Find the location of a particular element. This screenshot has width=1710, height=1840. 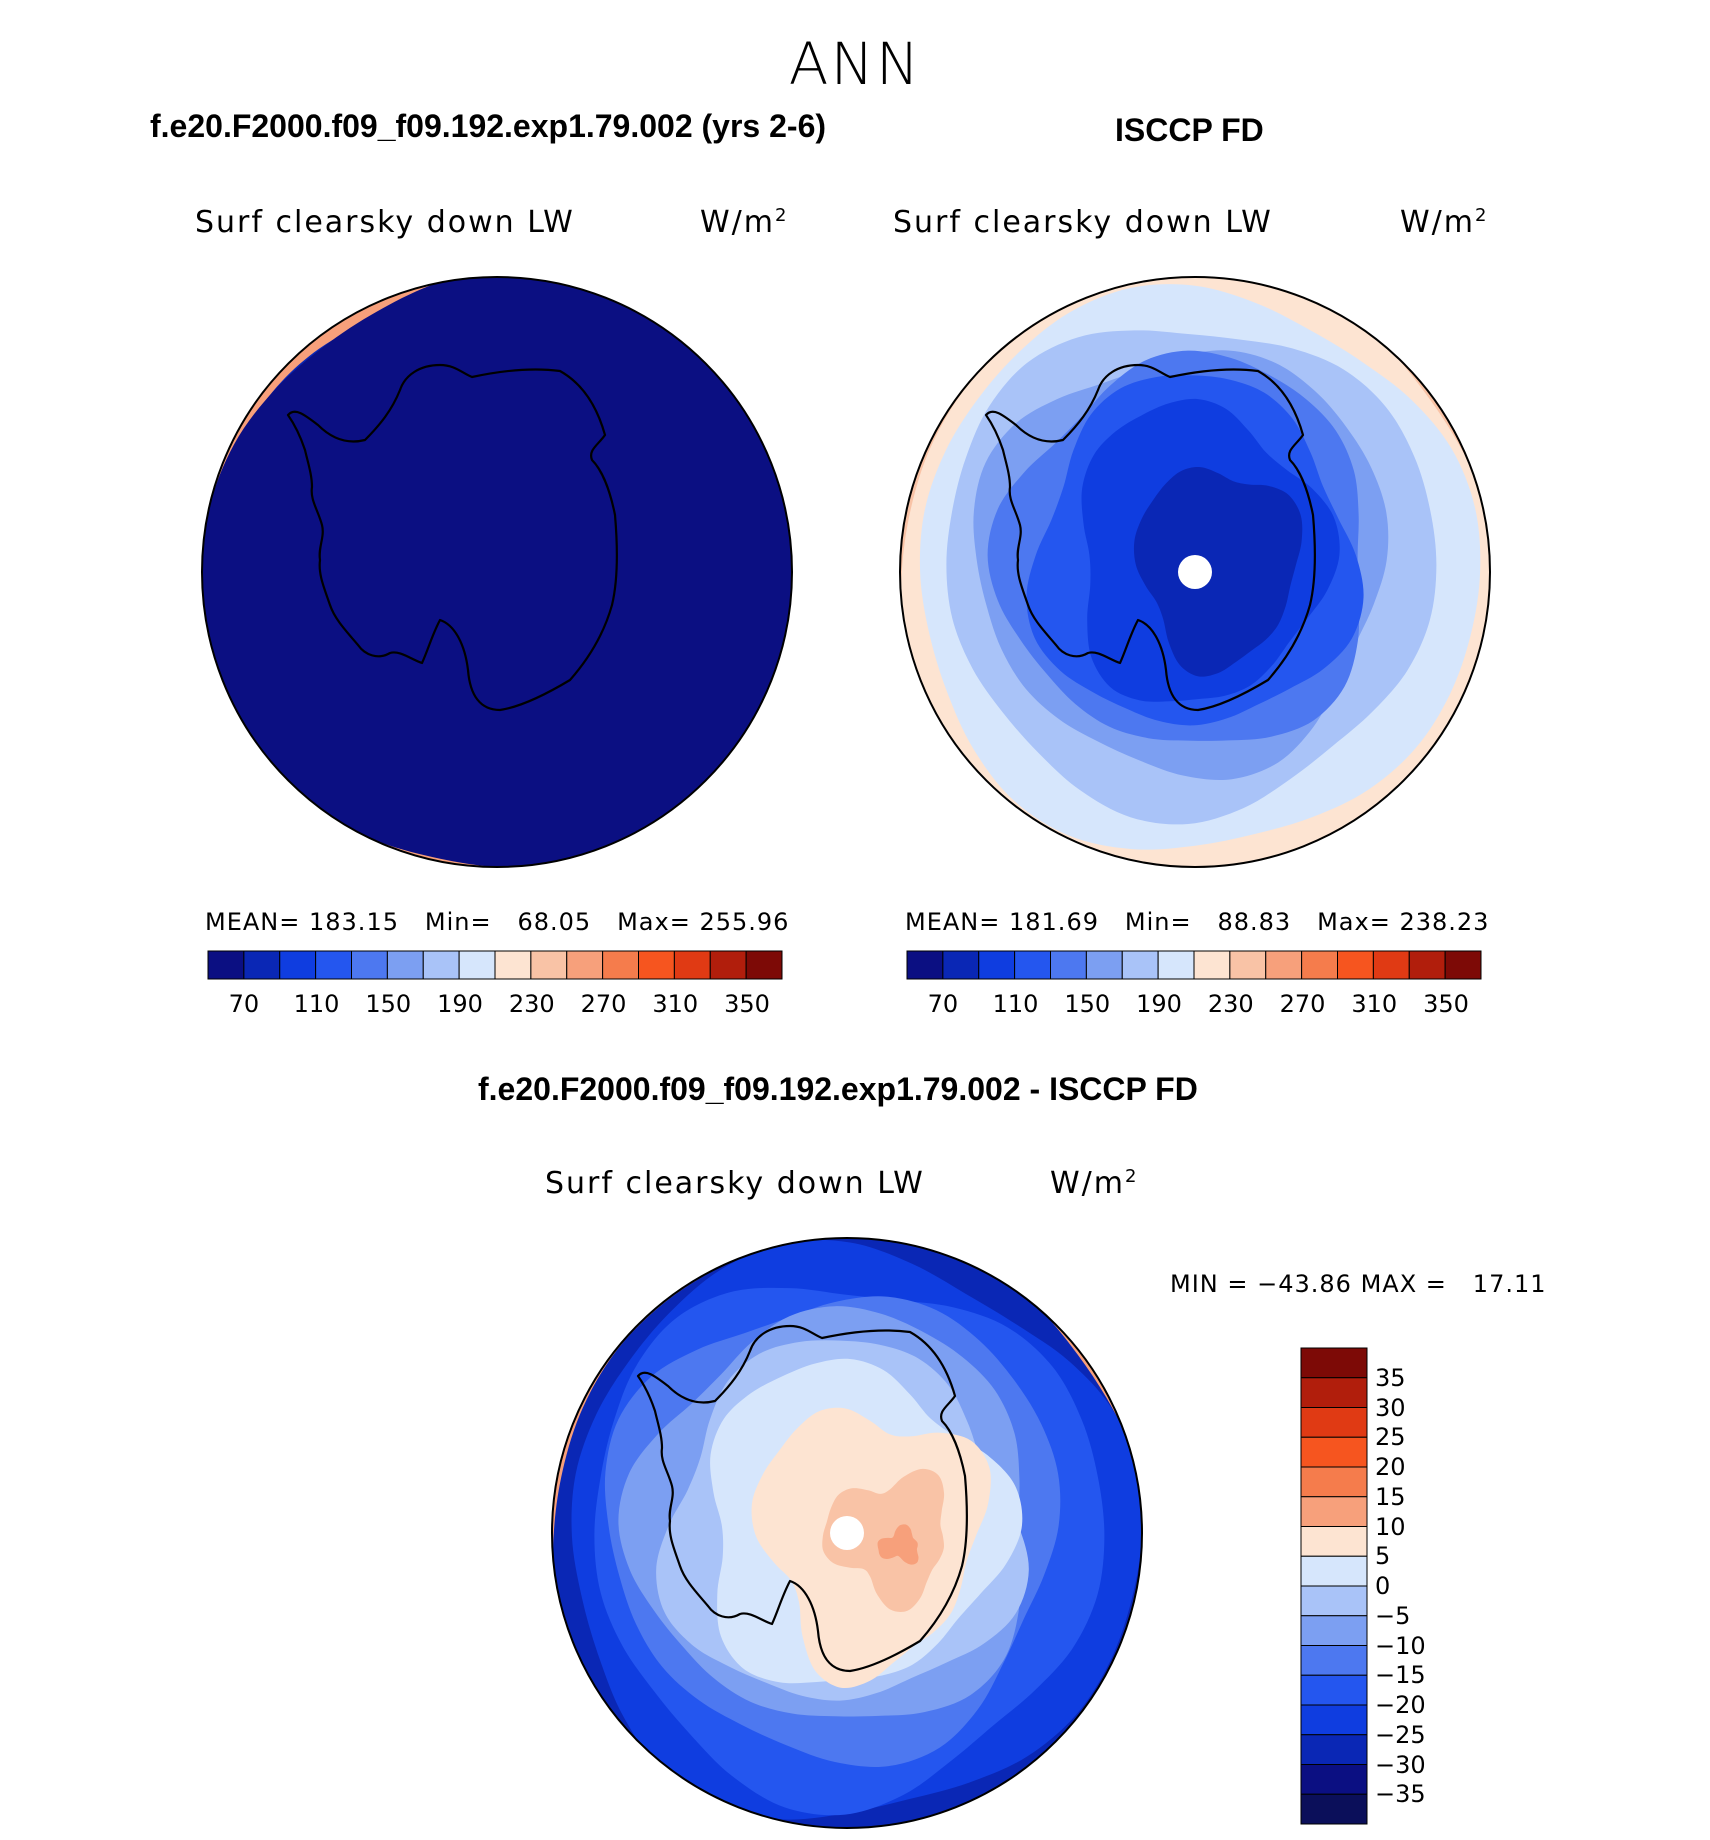

colorbar-tick-label: 270 is located at coordinates (1302, 1004).